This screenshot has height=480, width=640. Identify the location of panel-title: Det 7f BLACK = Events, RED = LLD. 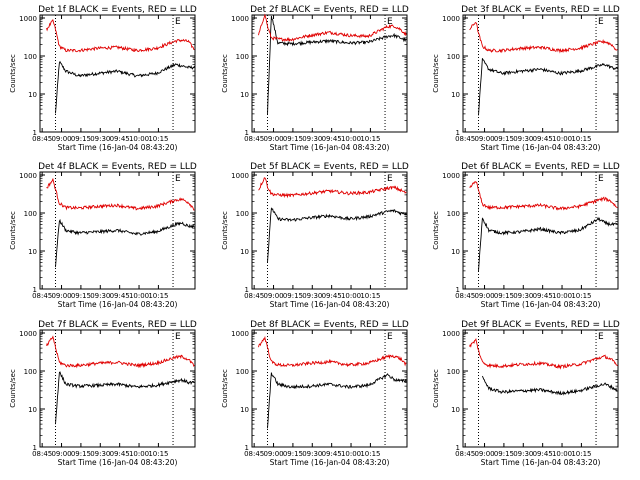
(117, 325).